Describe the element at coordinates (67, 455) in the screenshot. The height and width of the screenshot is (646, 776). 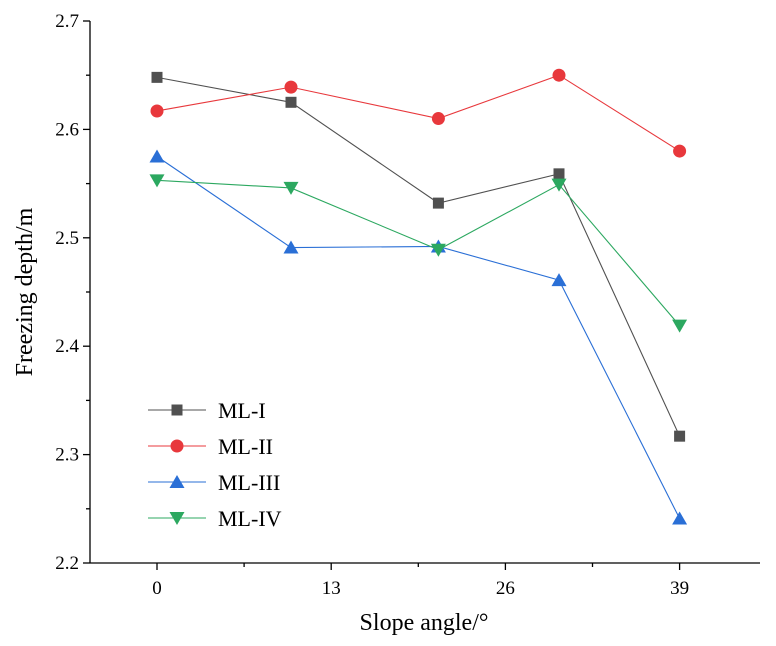
I see `y-tick-label: 2.3` at that location.